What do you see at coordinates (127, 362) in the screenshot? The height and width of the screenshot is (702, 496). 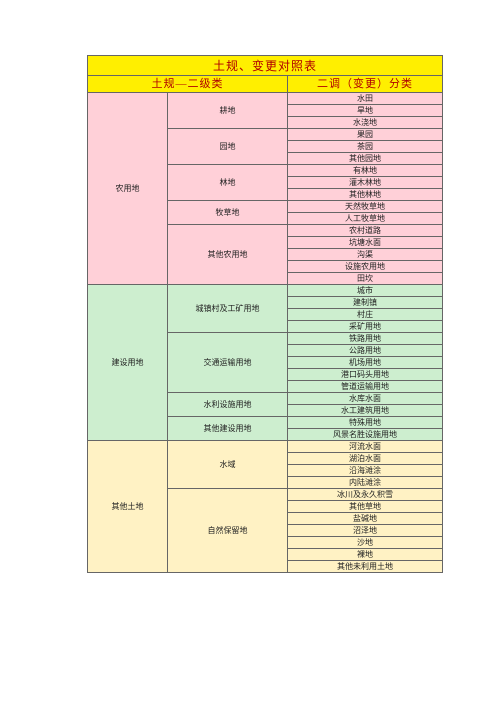 I see `group-cell: 建设用地` at bounding box center [127, 362].